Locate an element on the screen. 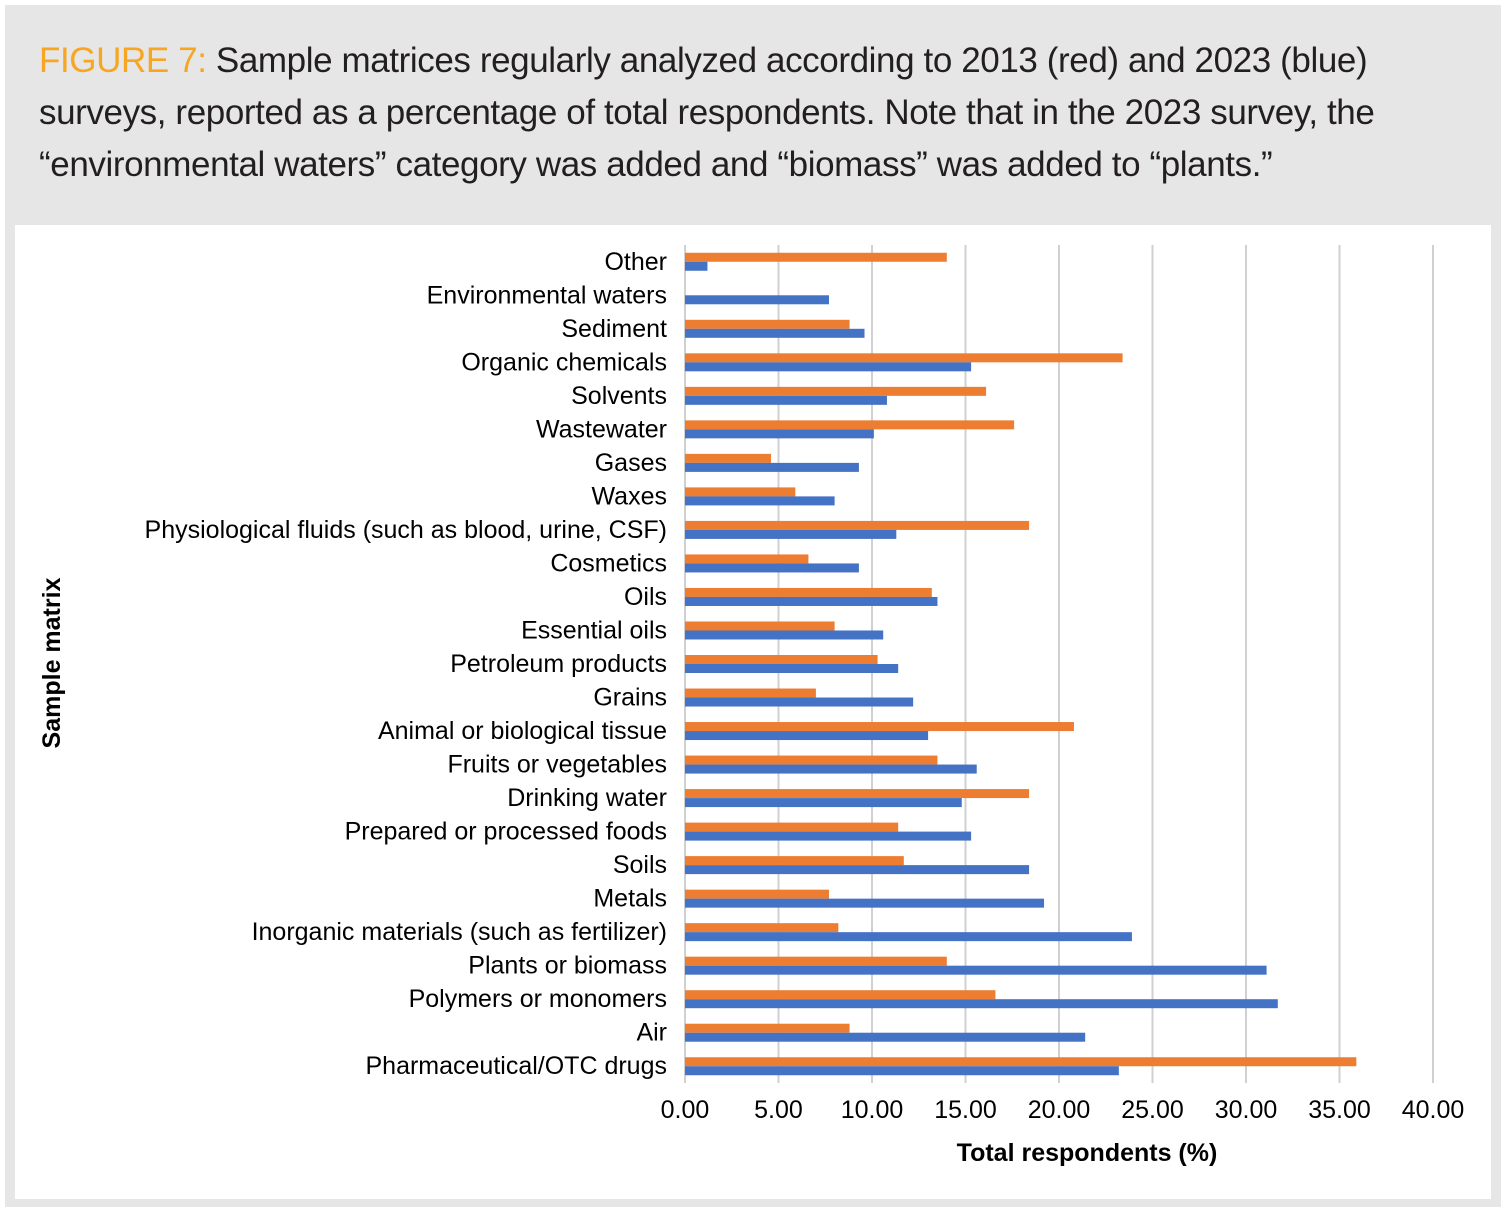  category-label: Polymers or monomers is located at coordinates (538, 999).